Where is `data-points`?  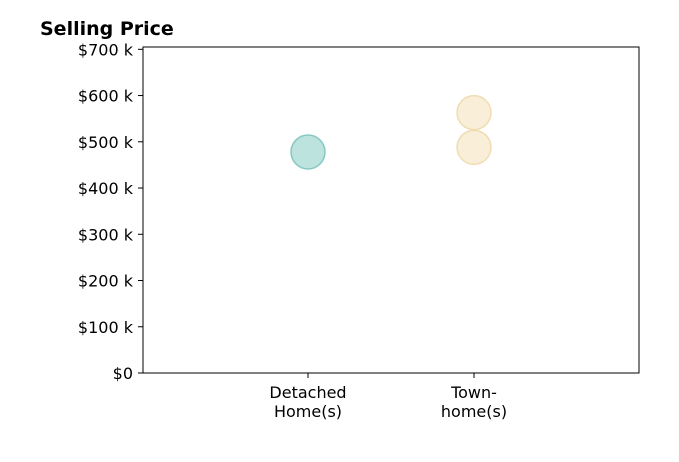
data-points is located at coordinates (391, 132).